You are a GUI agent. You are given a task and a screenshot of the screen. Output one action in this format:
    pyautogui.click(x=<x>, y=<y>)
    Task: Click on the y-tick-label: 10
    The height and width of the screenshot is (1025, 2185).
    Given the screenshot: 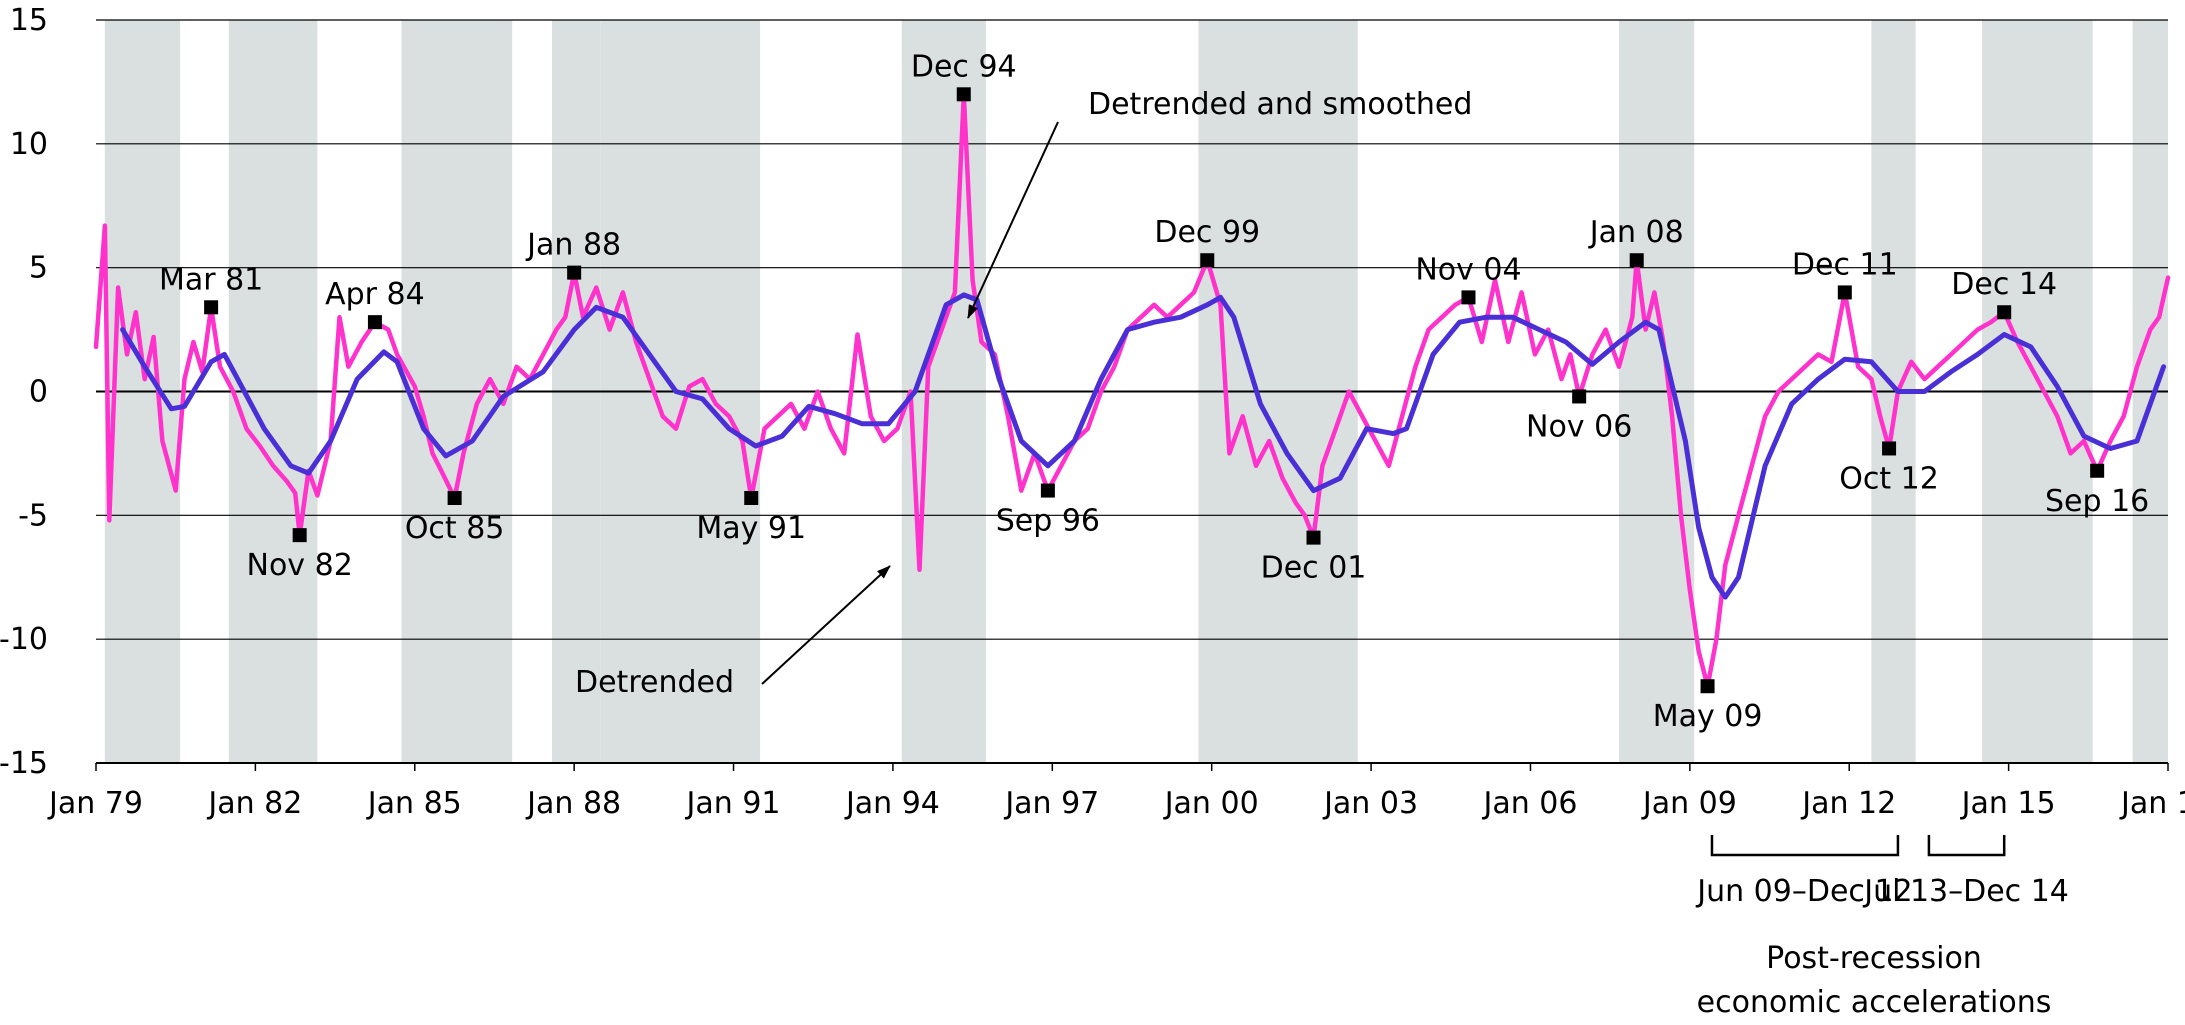 What is the action you would take?
    pyautogui.click(x=29, y=144)
    